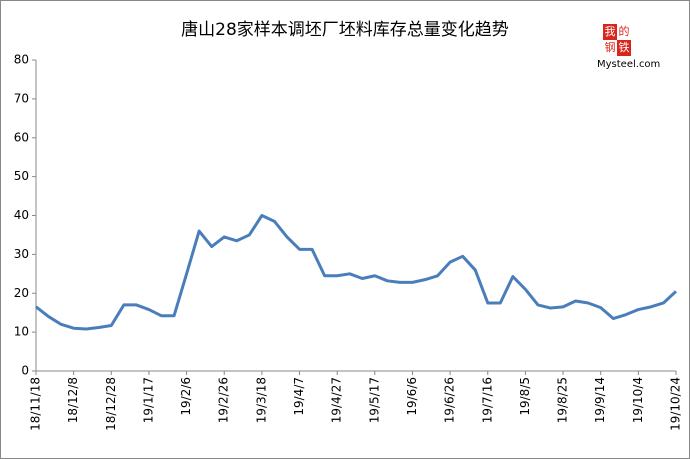 Image resolution: width=690 pixels, height=459 pixels. What do you see at coordinates (21, 215) in the screenshot?
I see `y-tick-label: 40` at bounding box center [21, 215].